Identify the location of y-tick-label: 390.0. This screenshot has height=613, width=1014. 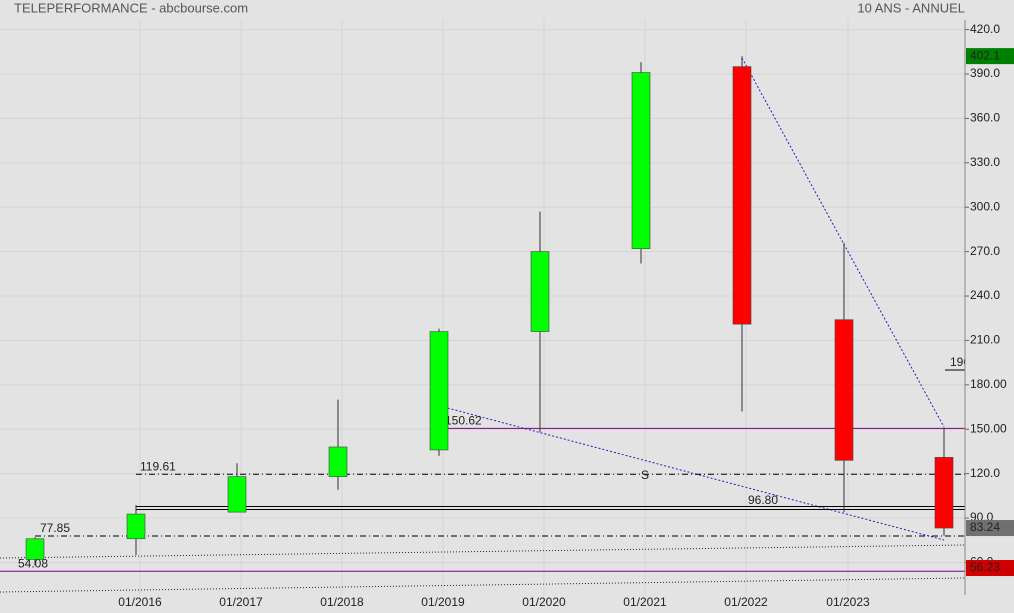
(985, 73).